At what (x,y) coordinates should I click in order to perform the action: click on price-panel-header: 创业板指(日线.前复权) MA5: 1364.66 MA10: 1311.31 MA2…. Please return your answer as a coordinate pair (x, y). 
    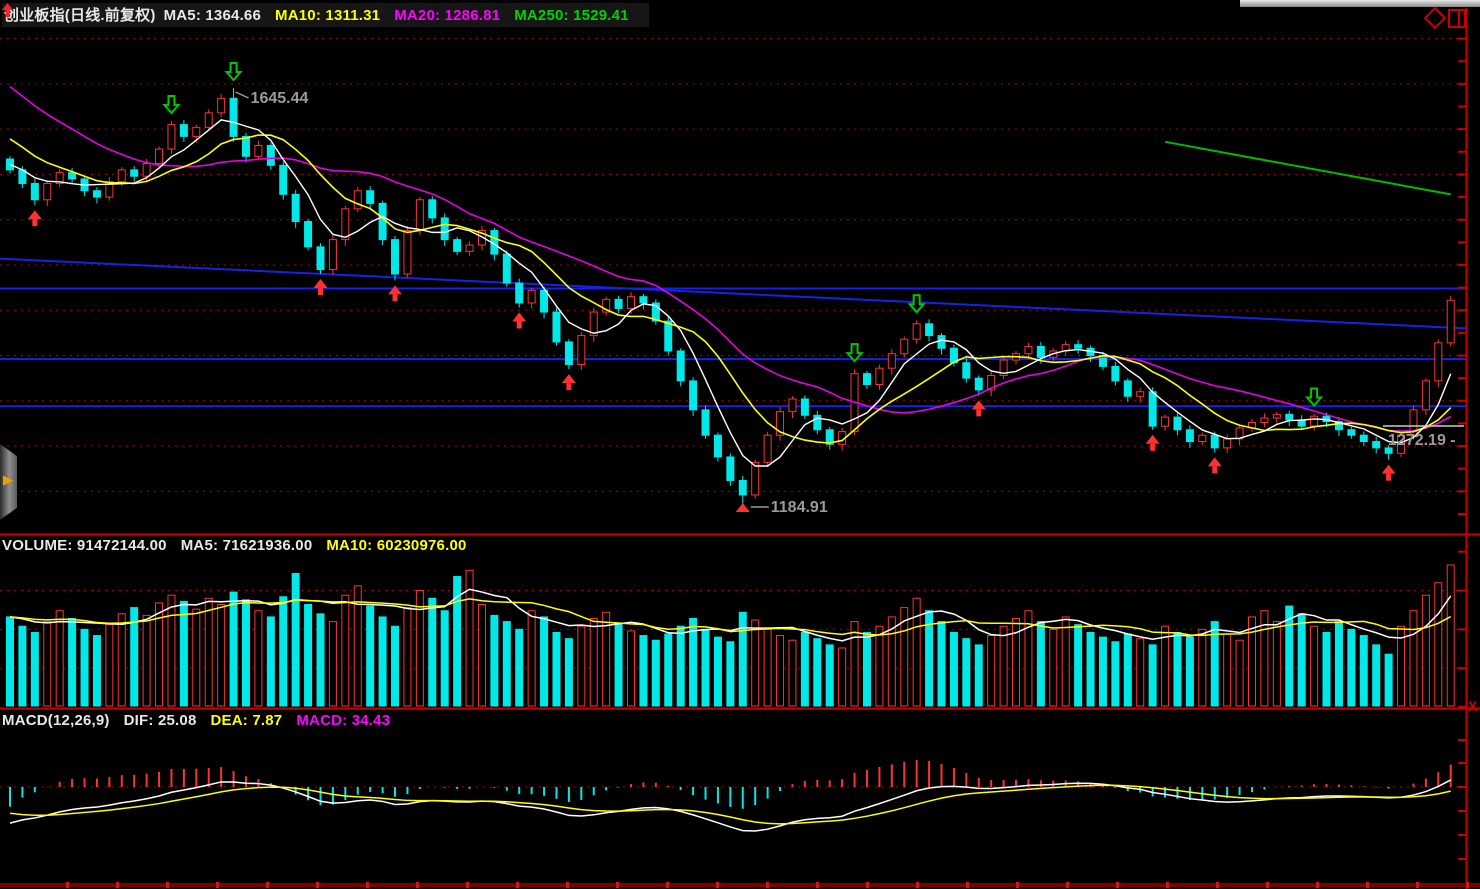
    Looking at the image, I should click on (325, 15).